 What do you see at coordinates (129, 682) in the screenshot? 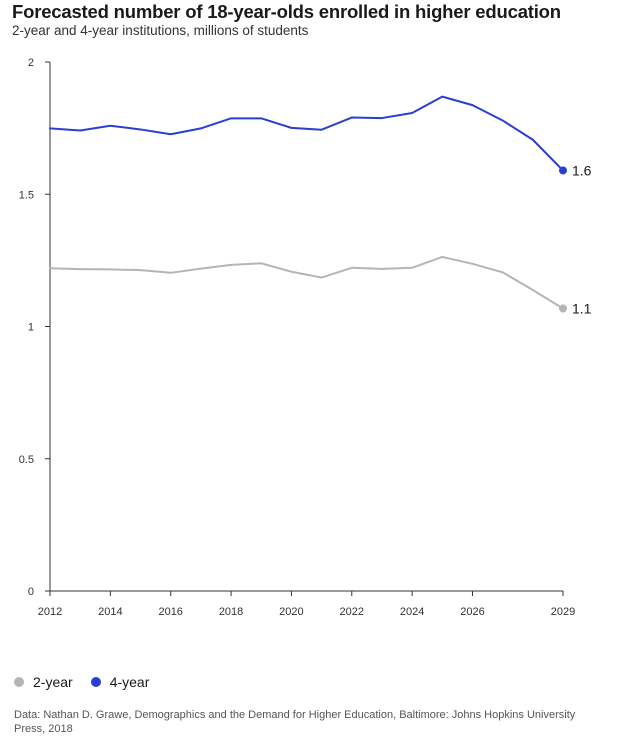
I see `legend-label-4-year: 4-year` at bounding box center [129, 682].